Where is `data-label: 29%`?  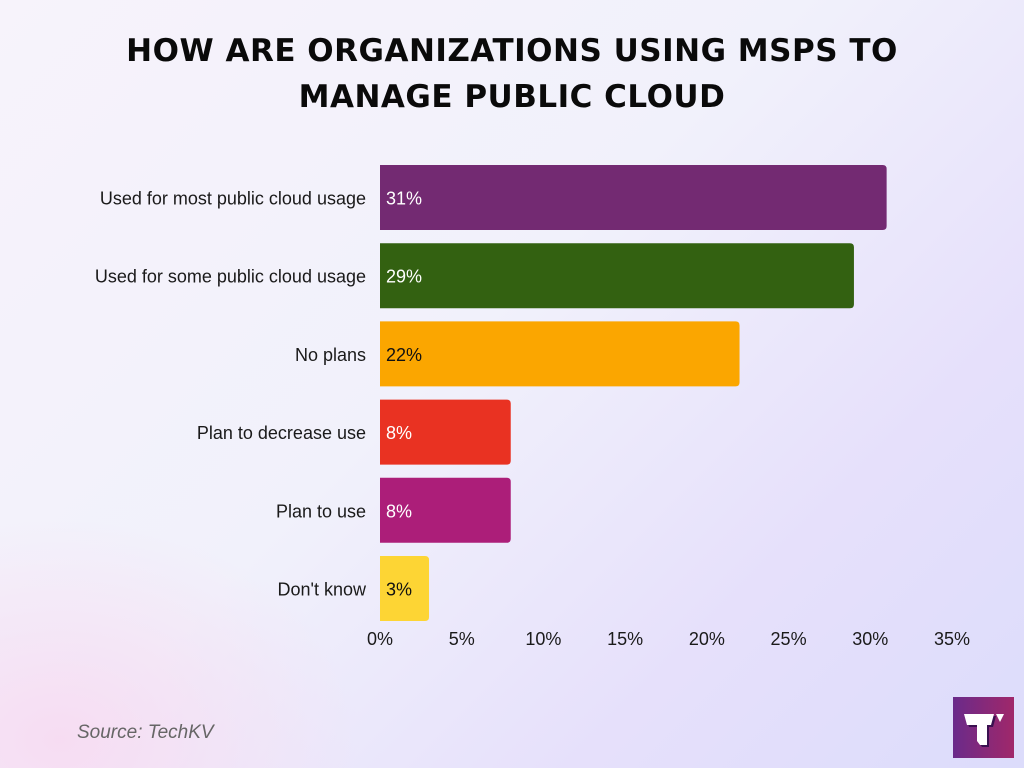 data-label: 29% is located at coordinates (404, 277).